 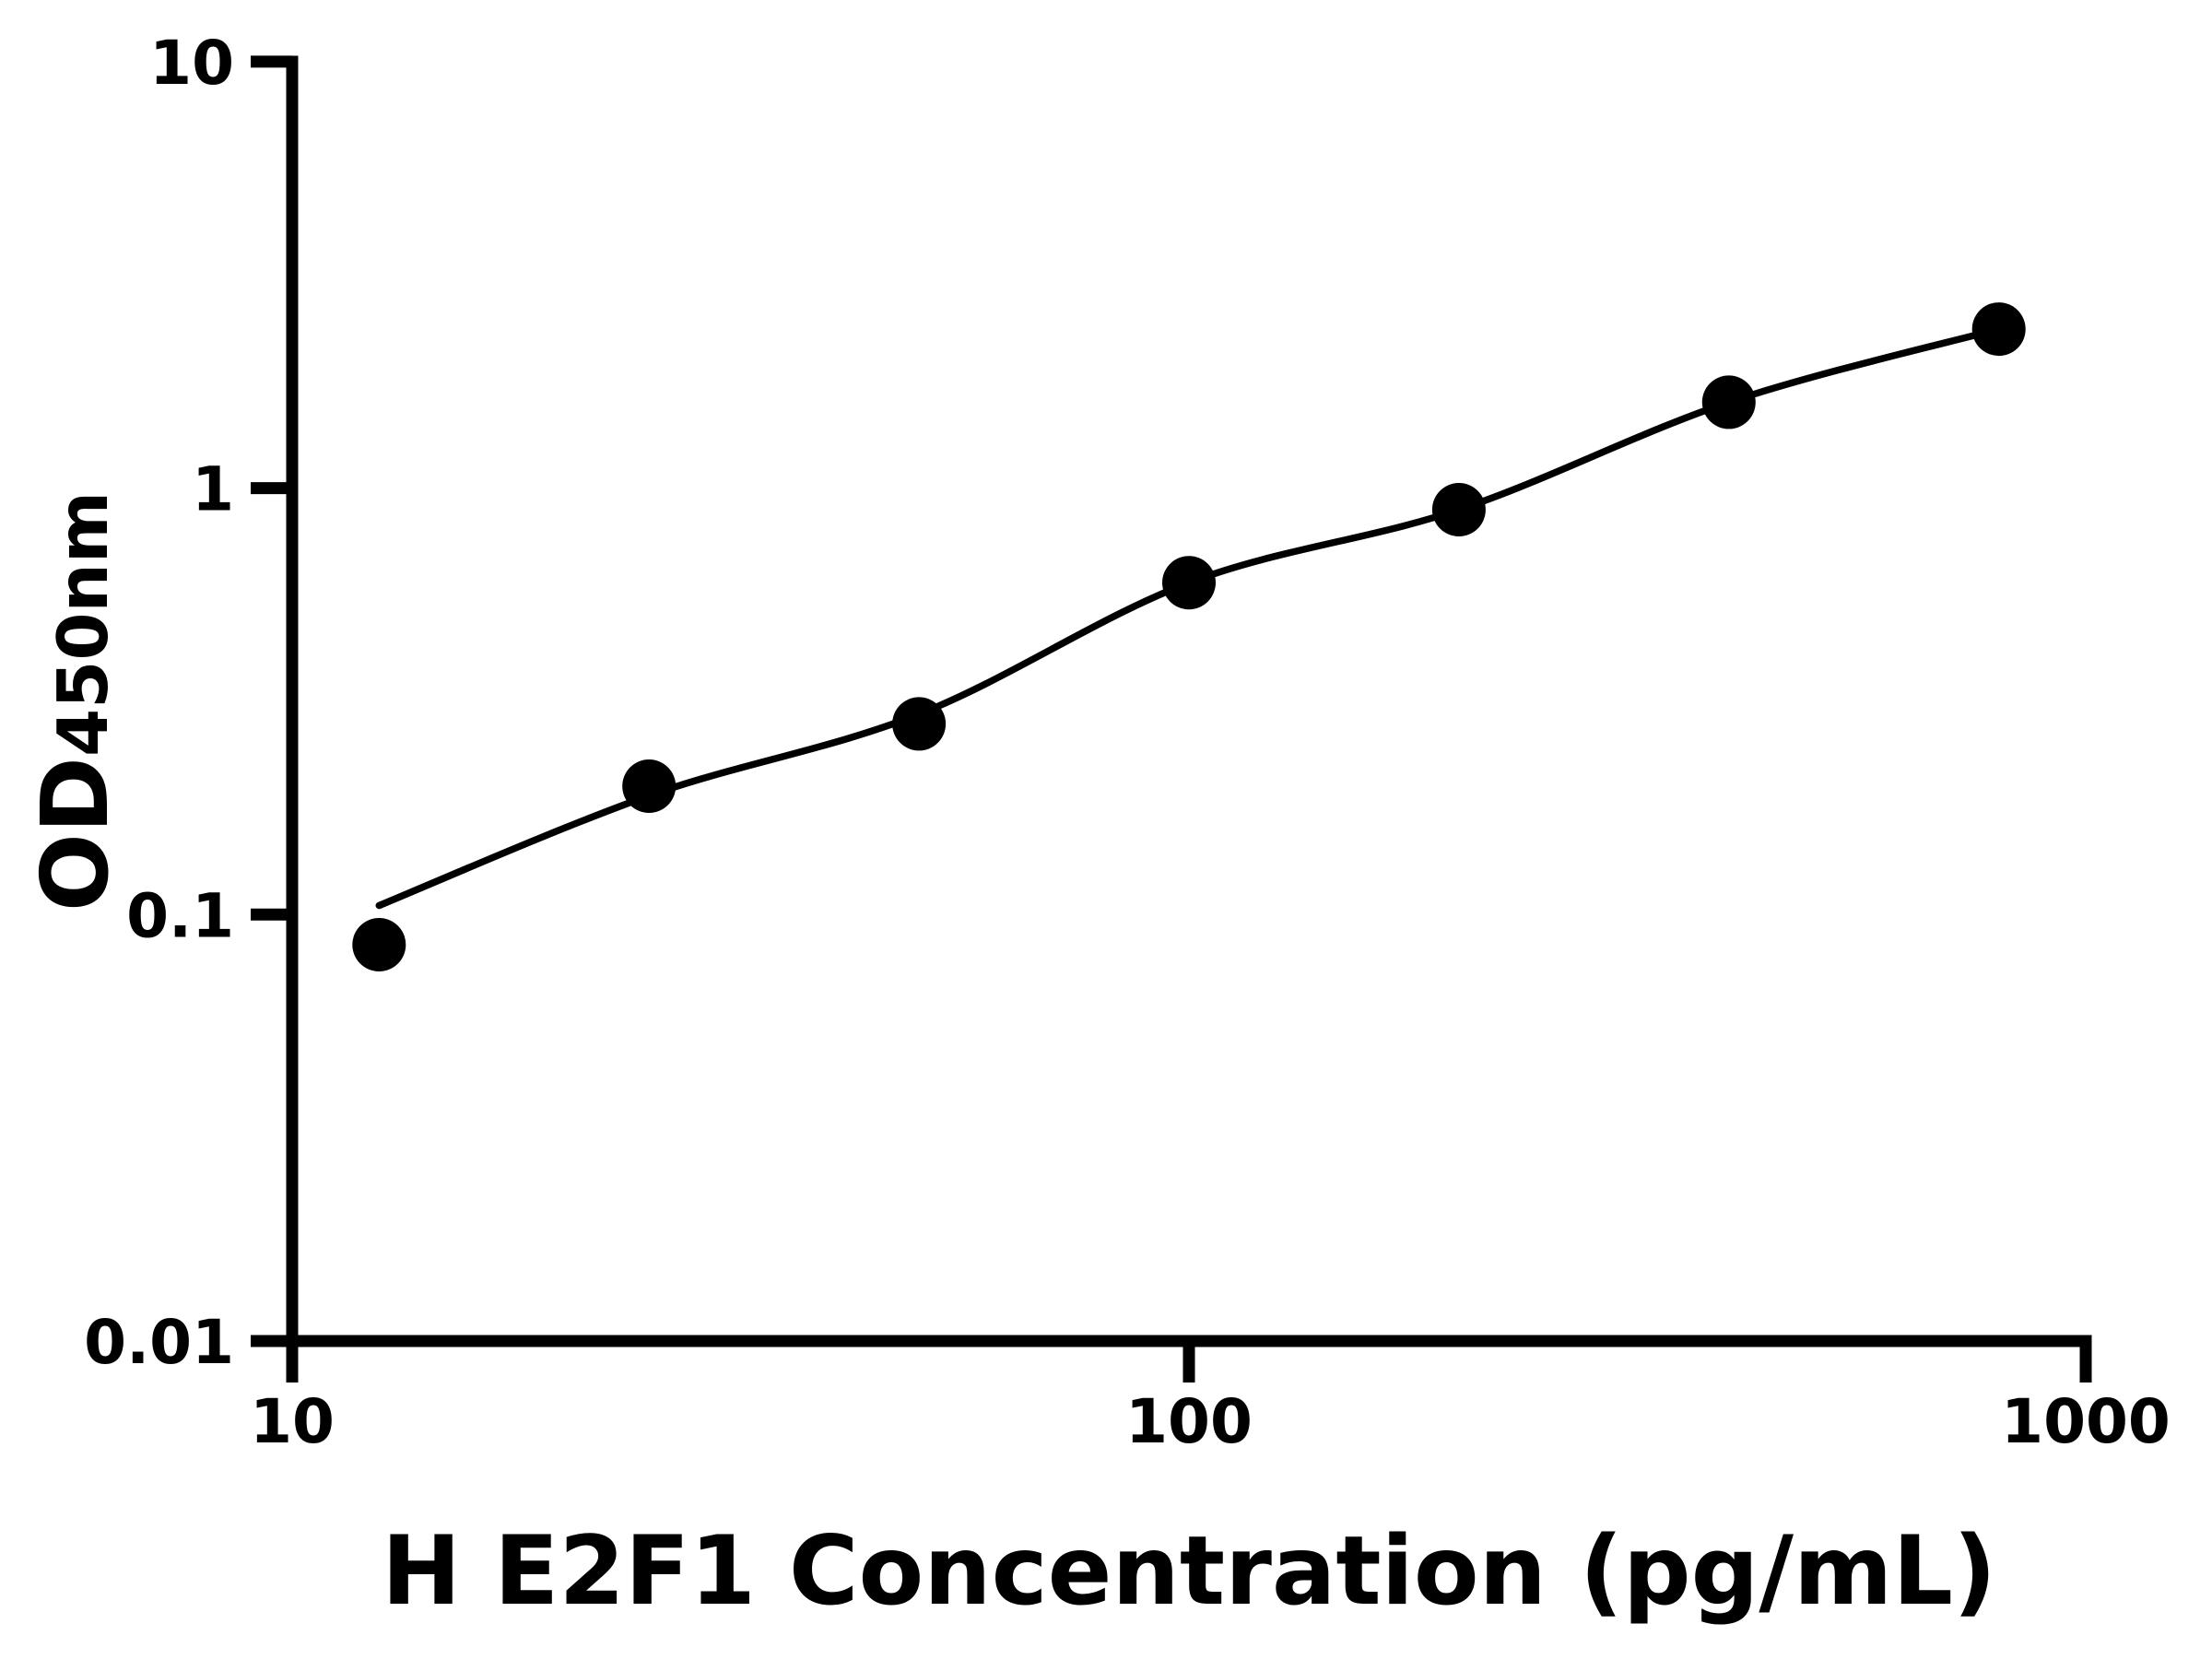 I want to click on data-point-x400, so click(x=1728, y=402).